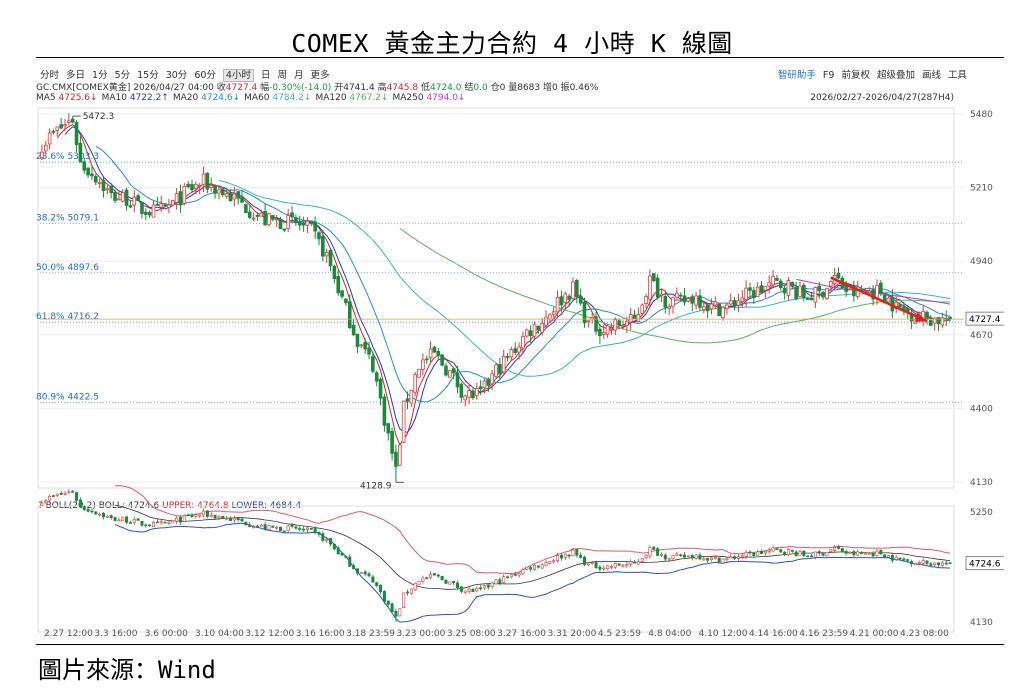 The height and width of the screenshot is (694, 1024). I want to click on ma-item-ma5: MA5 4725.6↓, so click(67, 98).